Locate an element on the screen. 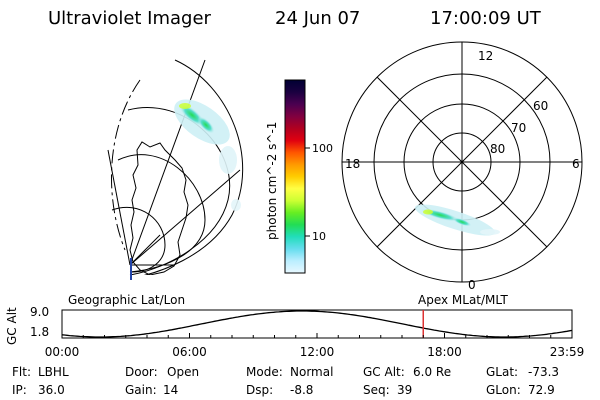  info-flt-value: LBHL is located at coordinates (53, 372).